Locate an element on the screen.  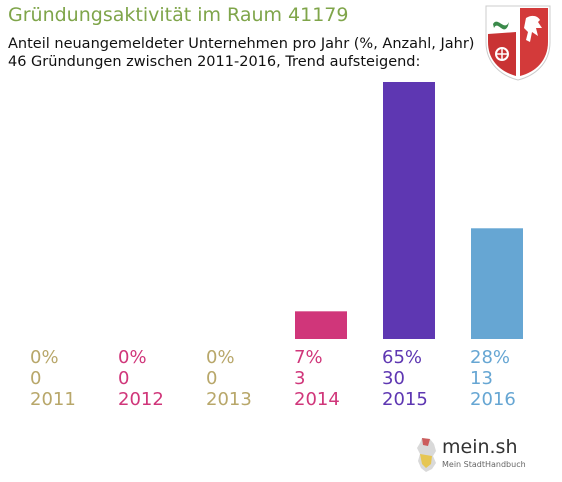
count-label-2015: 30 is located at coordinates (393, 378).